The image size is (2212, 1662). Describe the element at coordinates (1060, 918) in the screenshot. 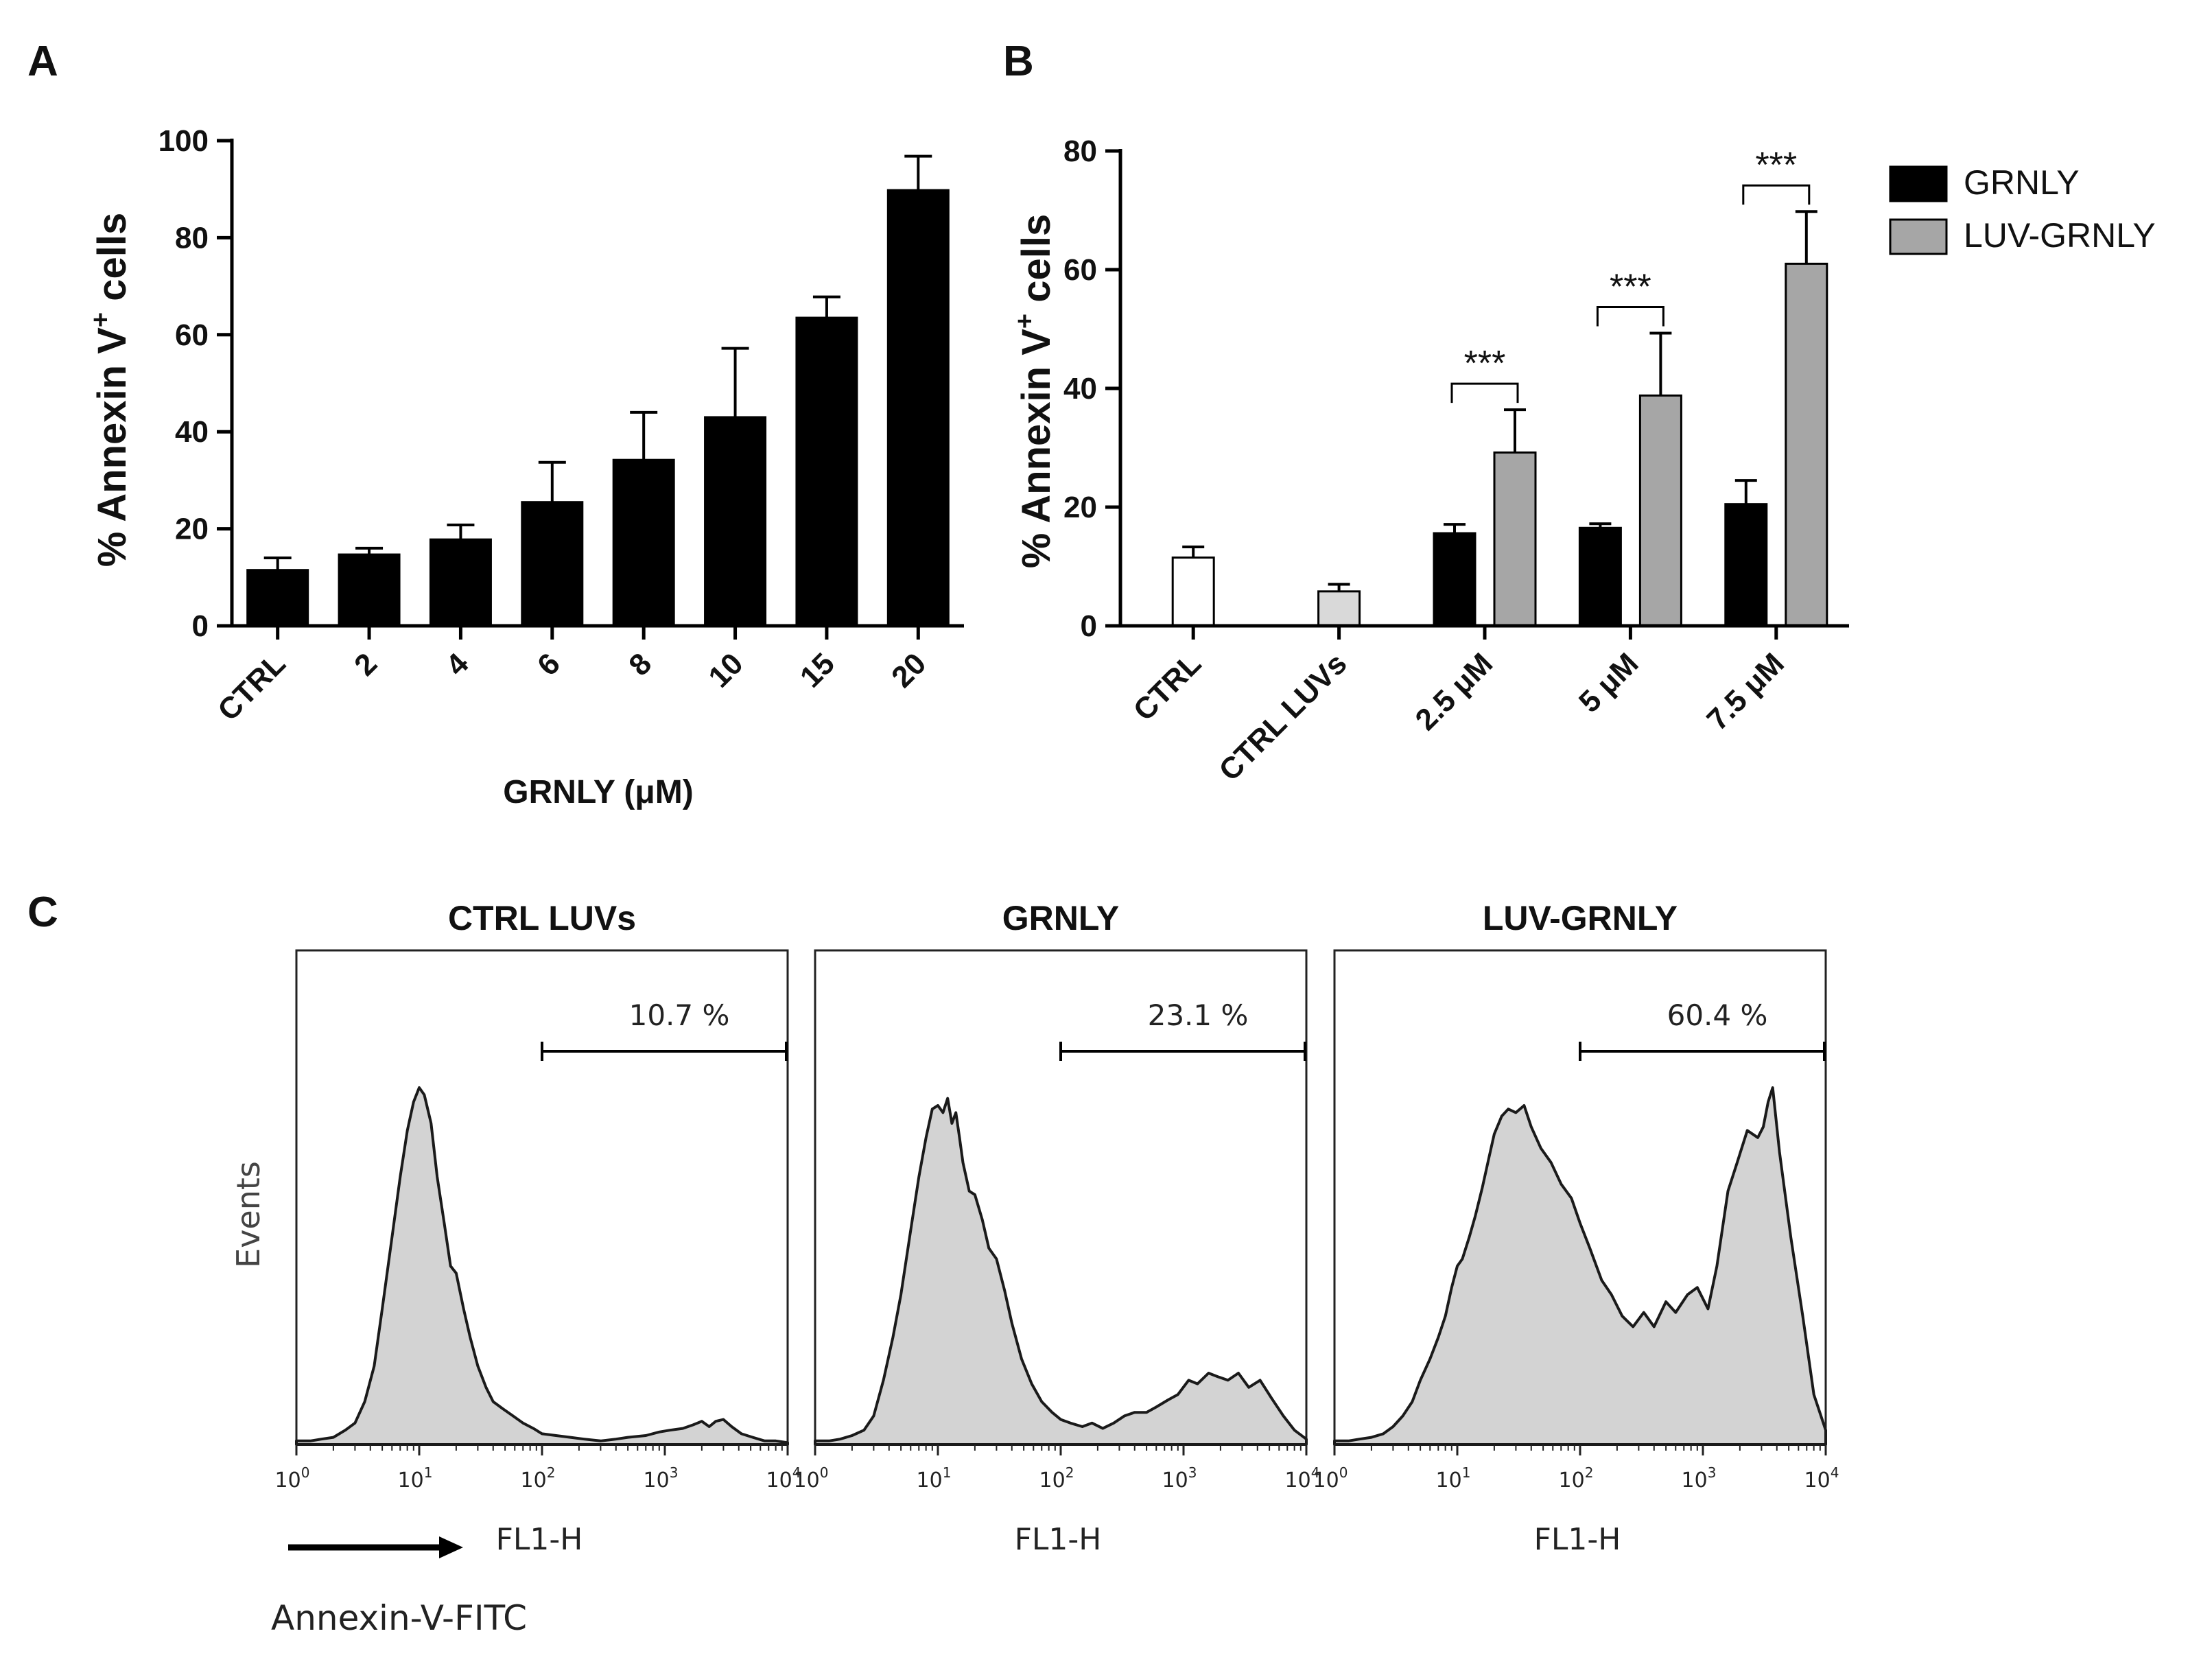

I see `histogram-title: GRNLY` at that location.